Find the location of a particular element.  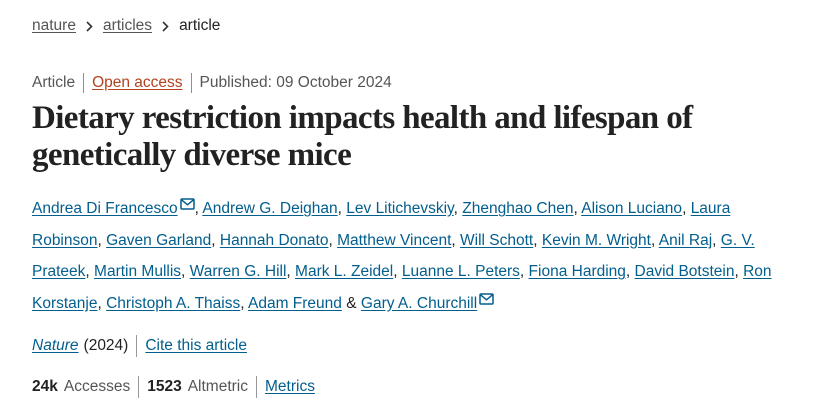

author-link: Kevin M. Wright is located at coordinates (596, 240).